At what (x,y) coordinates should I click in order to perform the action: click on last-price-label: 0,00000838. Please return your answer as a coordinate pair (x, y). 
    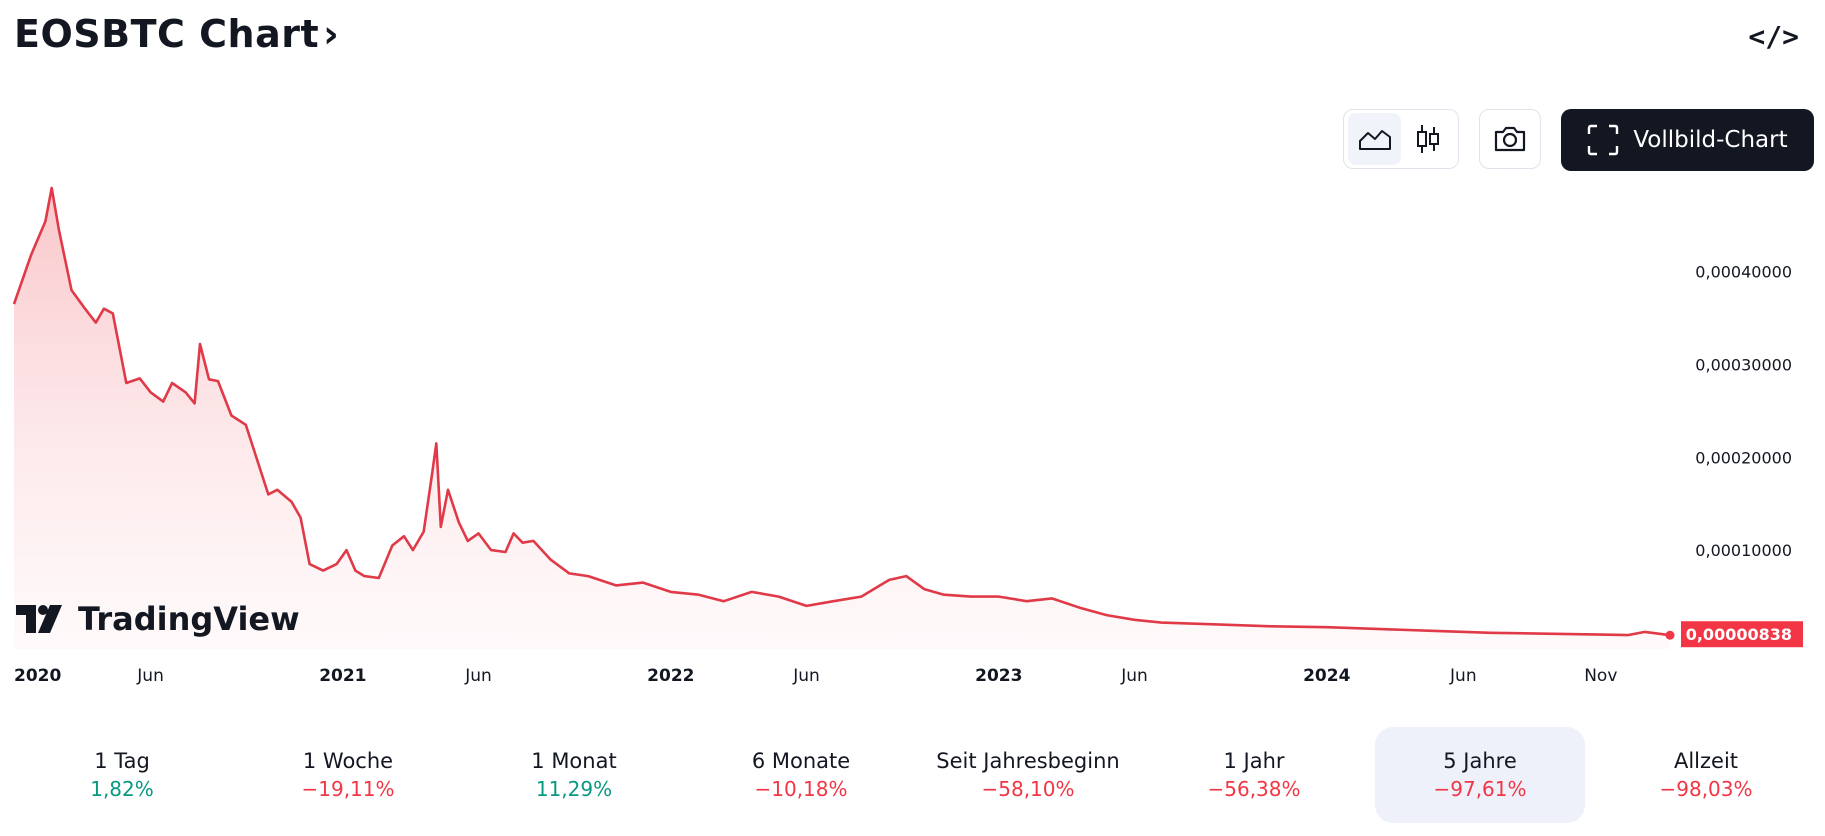
    Looking at the image, I should click on (1739, 634).